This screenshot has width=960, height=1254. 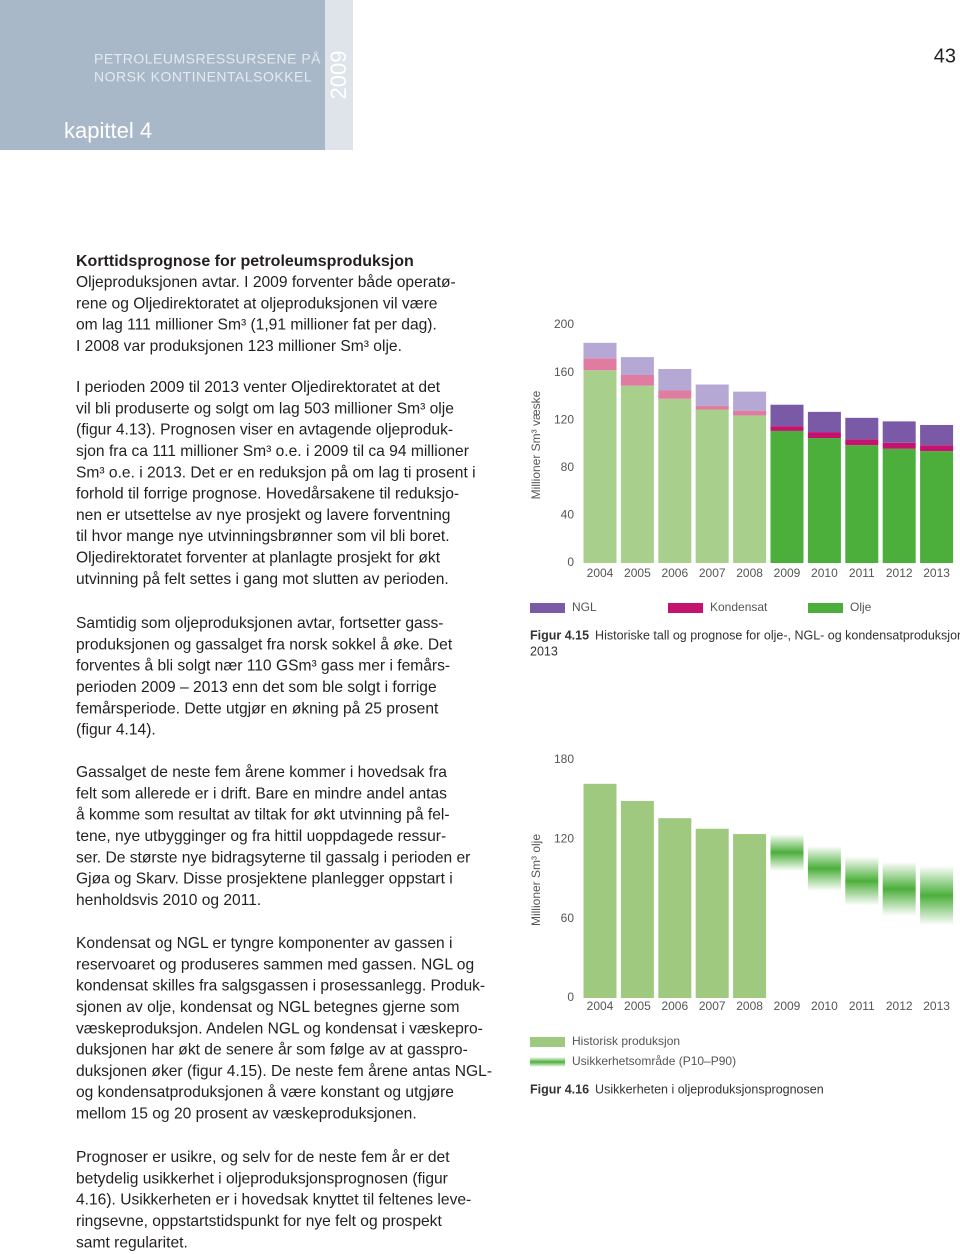 What do you see at coordinates (108, 130) in the screenshot?
I see `chapter: kapittel 4` at bounding box center [108, 130].